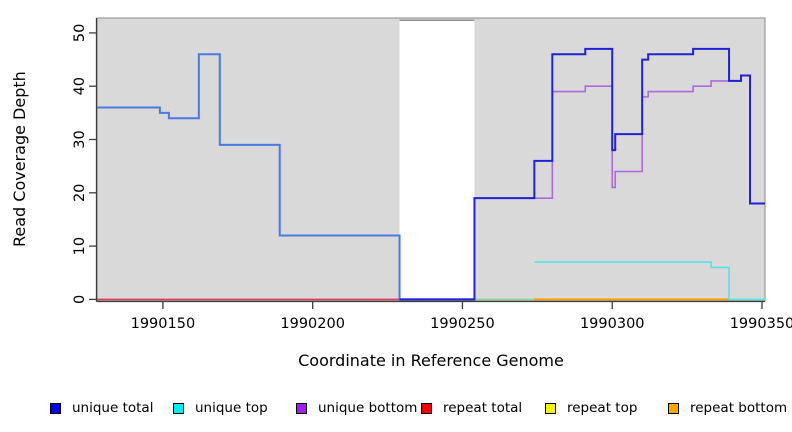 The image size is (792, 432). I want to click on legend-item-repeat-bottom: repeat bottom, so click(727, 408).